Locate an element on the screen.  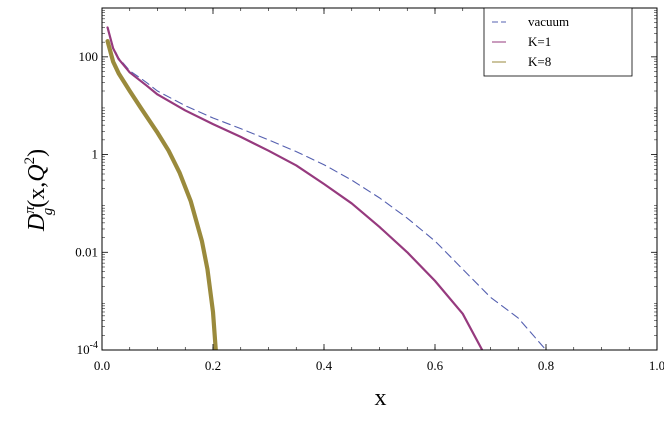
x-tick-label: 1.0 is located at coordinates (656, 365).